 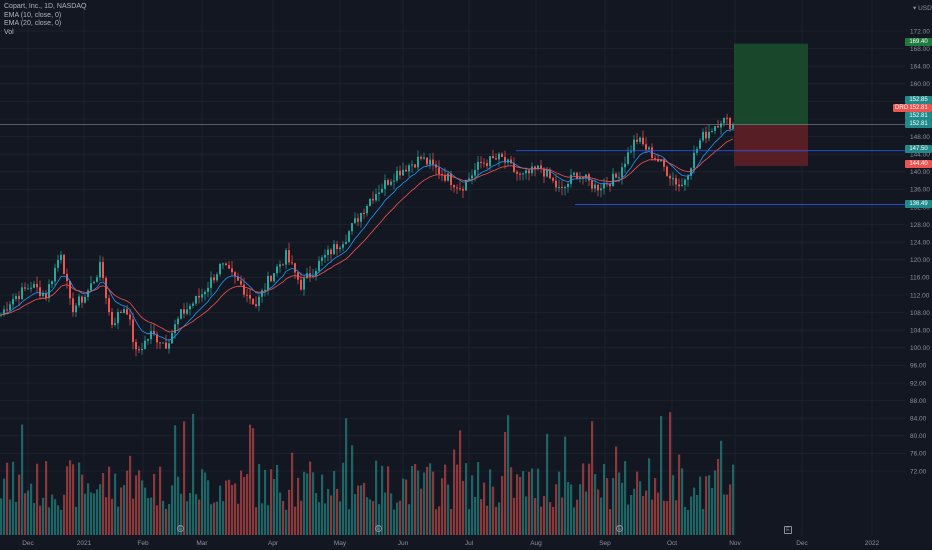 I want to click on position-flag-left: DRO, so click(x=902, y=108).